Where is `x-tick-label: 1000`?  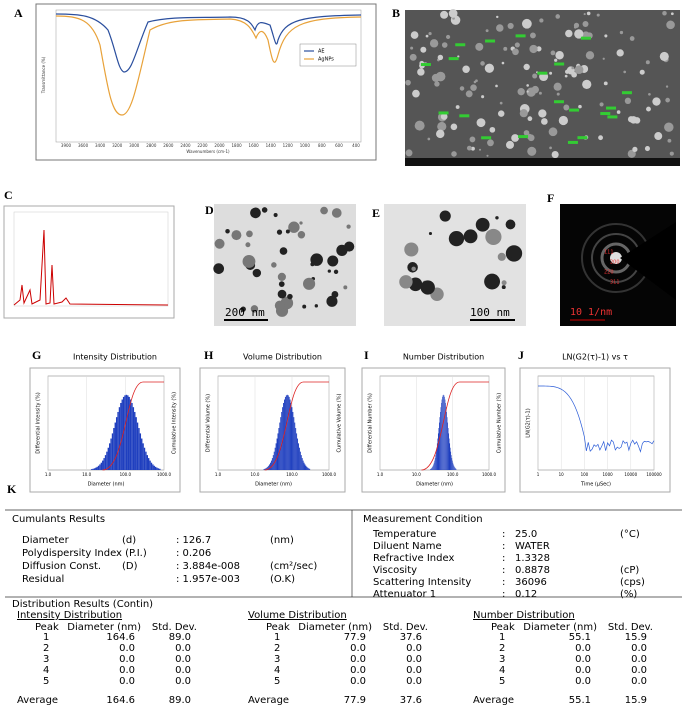 x-tick-label: 1000 is located at coordinates (608, 474).